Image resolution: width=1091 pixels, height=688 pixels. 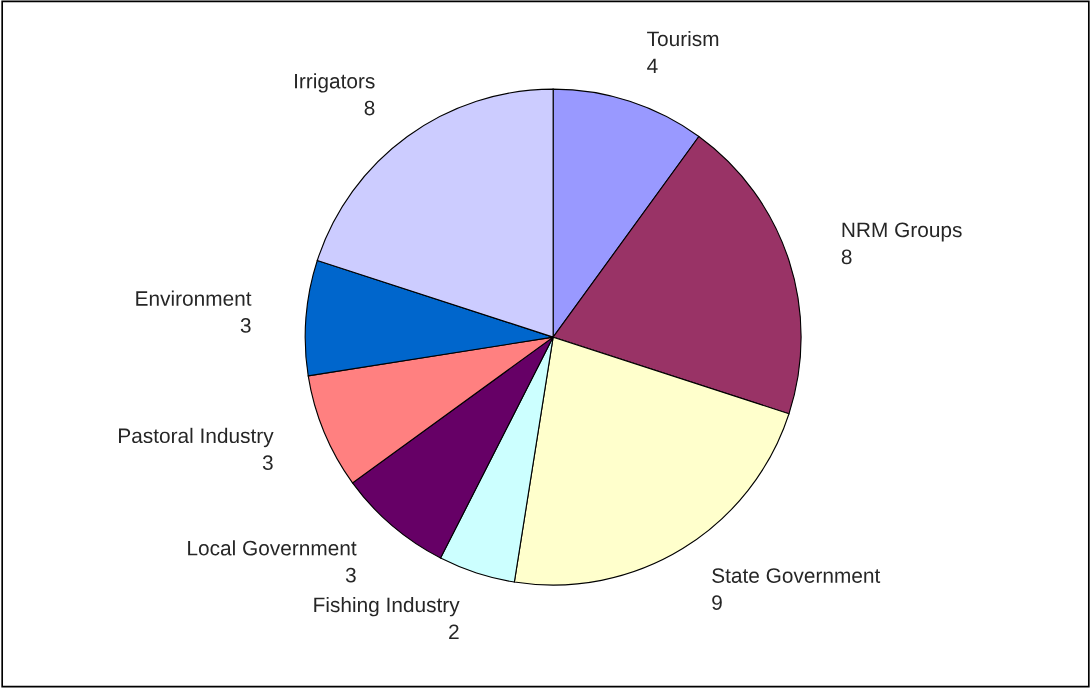 I want to click on slice-label: Fishing Industry, so click(x=387, y=606).